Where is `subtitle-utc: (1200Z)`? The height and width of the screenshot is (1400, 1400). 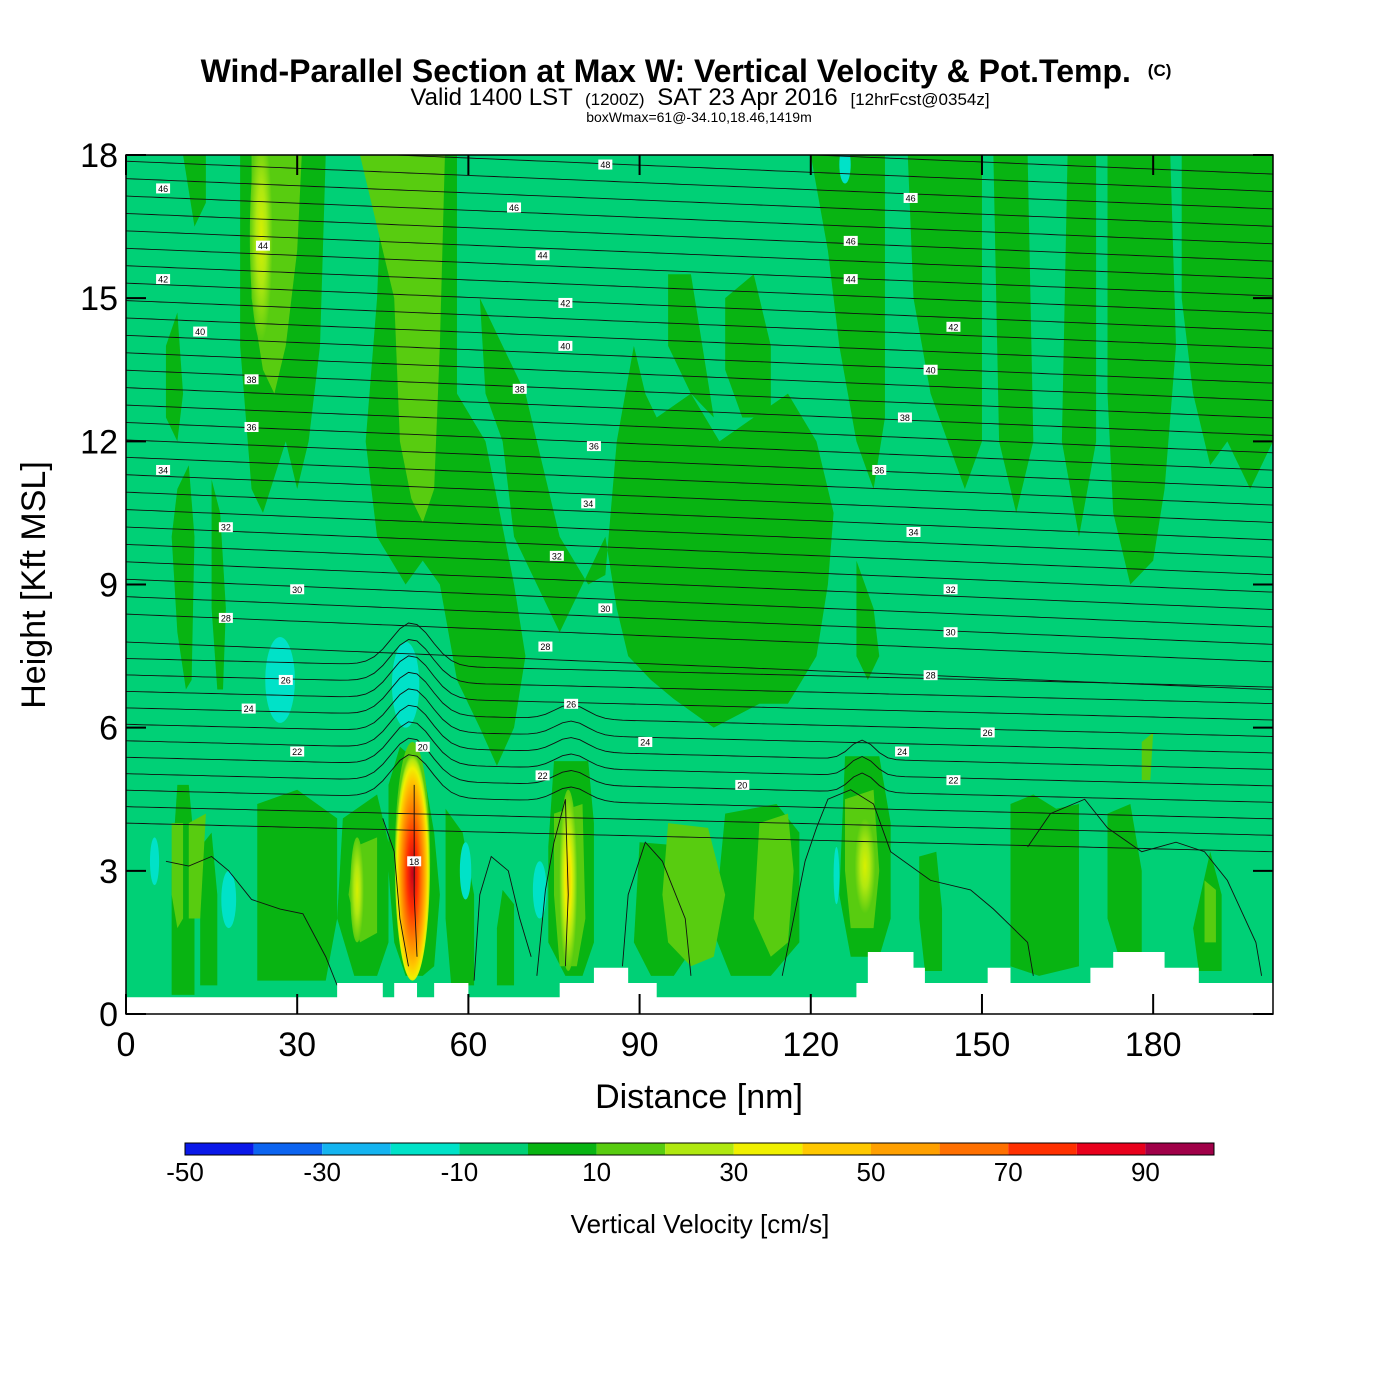
subtitle-utc: (1200Z) is located at coordinates (615, 99).